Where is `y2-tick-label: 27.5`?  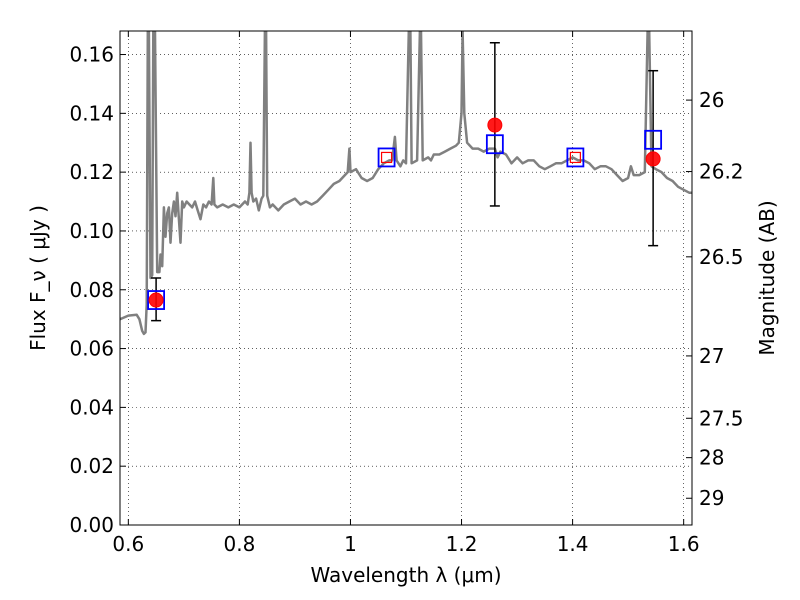 y2-tick-label: 27.5 is located at coordinates (721, 418).